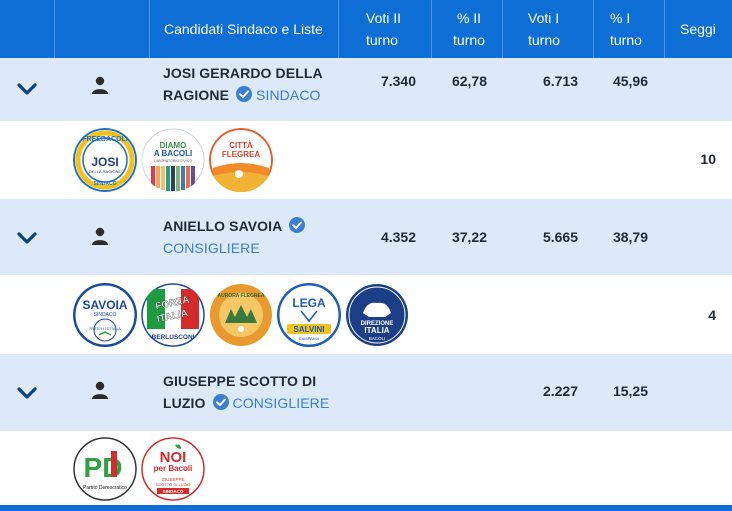 The image size is (732, 511). I want to click on diamo-a-bacoli-logo: DIAMO A BACOLI LABORATORIO CIVICO, so click(173, 160).